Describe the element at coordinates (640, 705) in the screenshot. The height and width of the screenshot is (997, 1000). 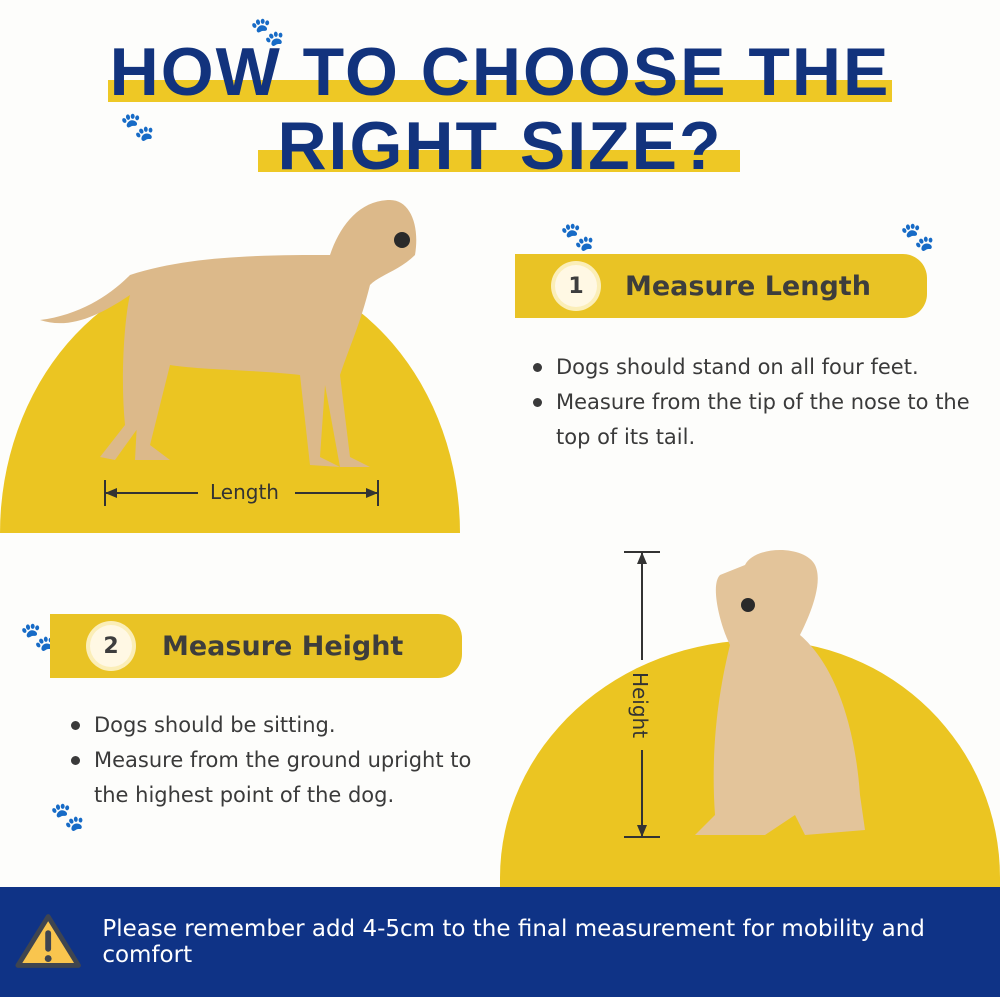
I see `height-label: Height` at that location.